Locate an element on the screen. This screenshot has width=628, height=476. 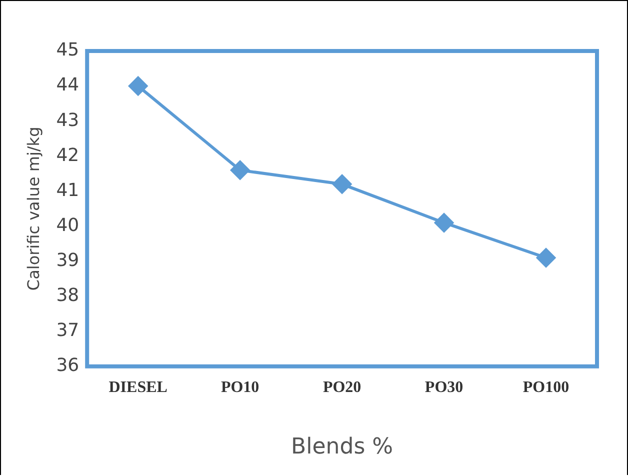
y-tick-label: 45 is located at coordinates (68, 50).